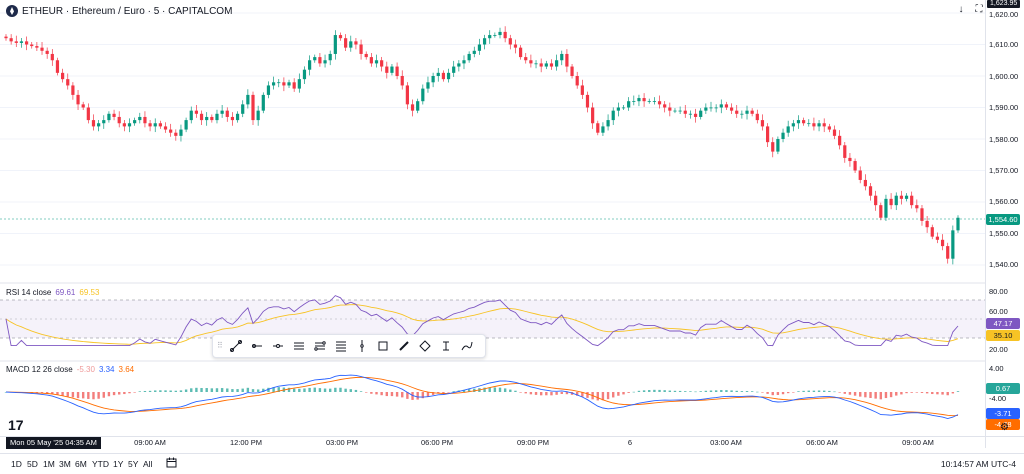 This screenshot has width=1024, height=474. What do you see at coordinates (16, 425) in the screenshot?
I see `tradingview-logo-icon: 17` at bounding box center [16, 425].